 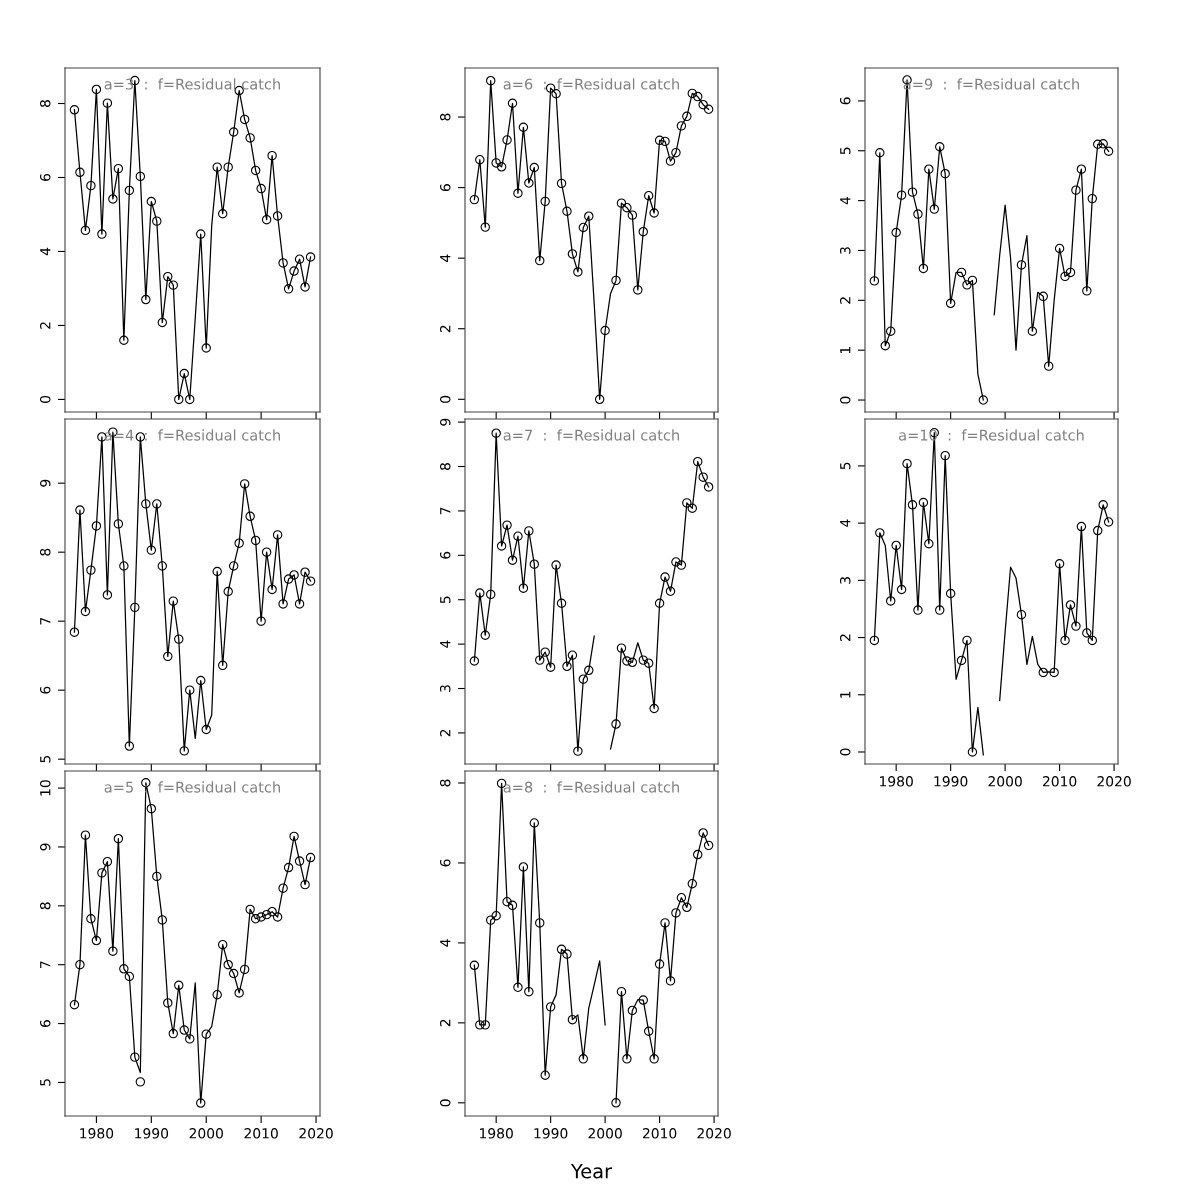 I want to click on text: a=3 : f=Residual catch, so click(x=192, y=84).